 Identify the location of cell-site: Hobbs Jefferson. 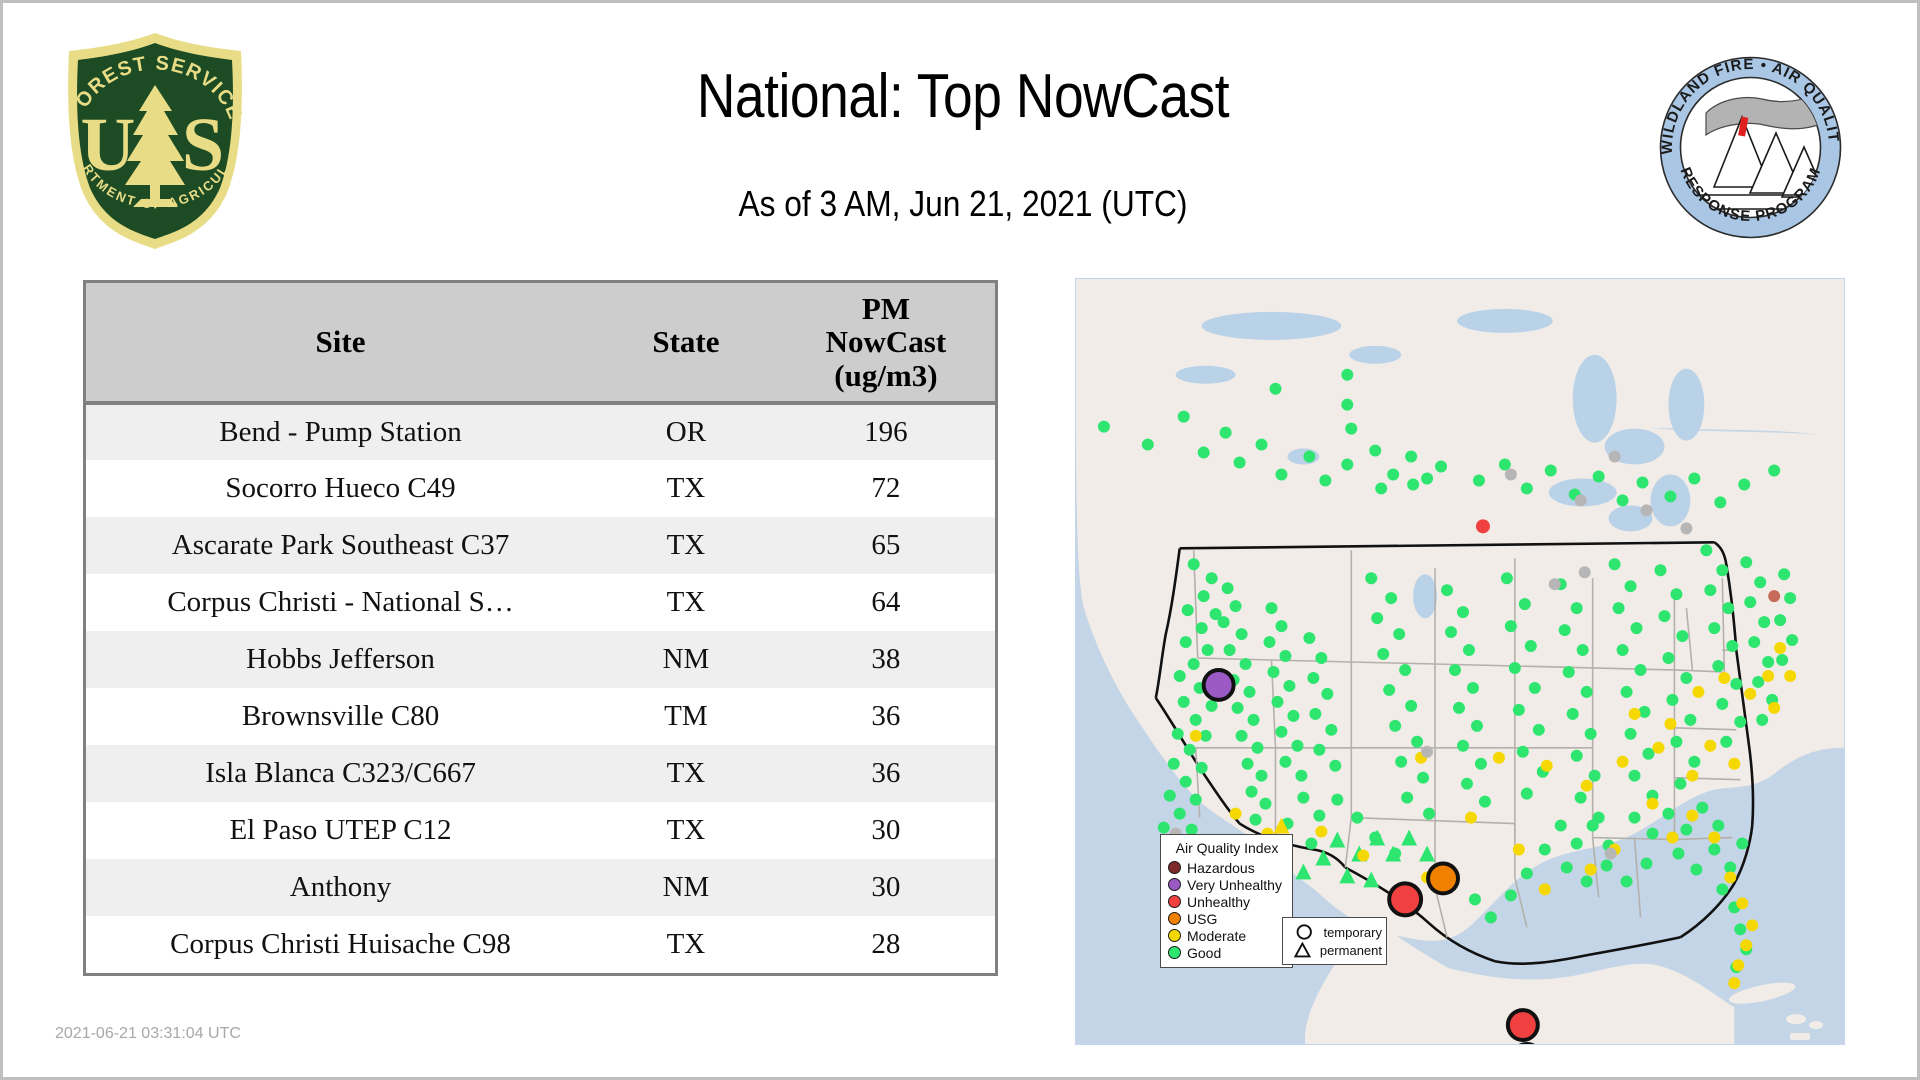
(341, 659).